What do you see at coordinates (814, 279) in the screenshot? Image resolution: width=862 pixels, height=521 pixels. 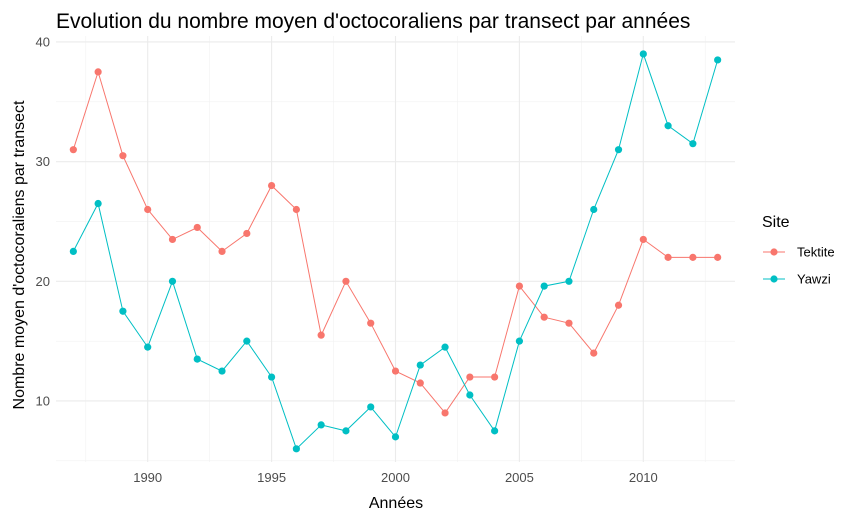 I see `legend-label: Yawzi` at bounding box center [814, 279].